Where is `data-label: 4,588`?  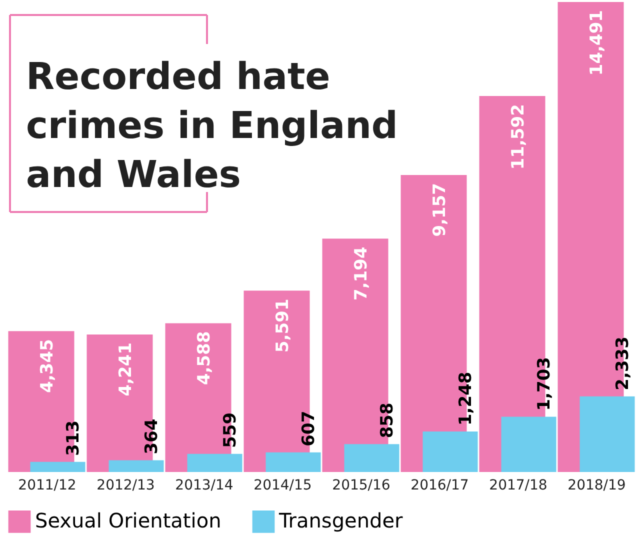 data-label: 4,588 is located at coordinates (204, 358).